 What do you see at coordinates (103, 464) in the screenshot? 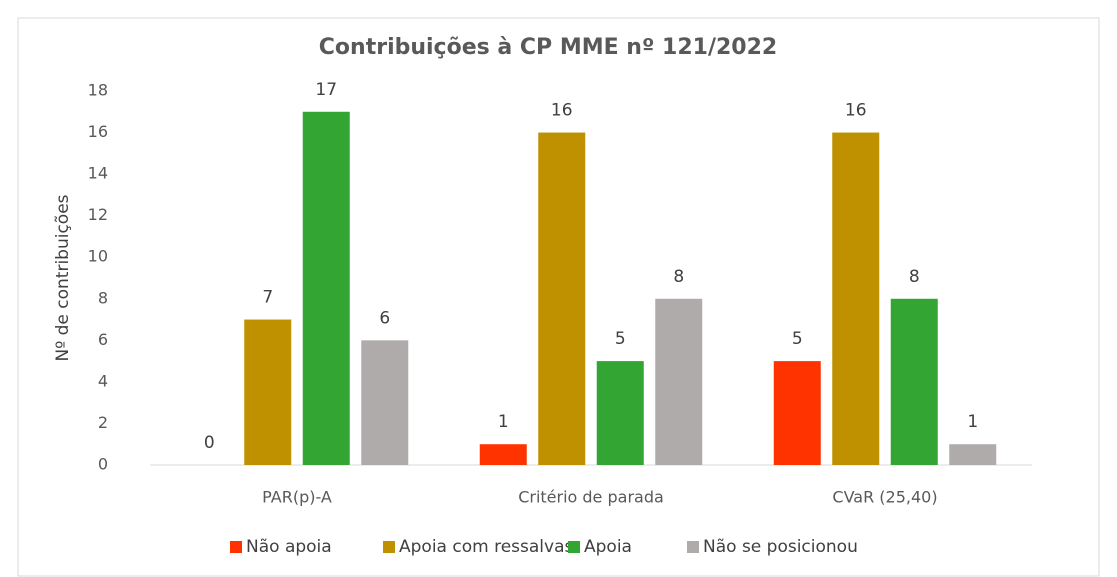
I see `y-tick-label: 0` at bounding box center [103, 464].